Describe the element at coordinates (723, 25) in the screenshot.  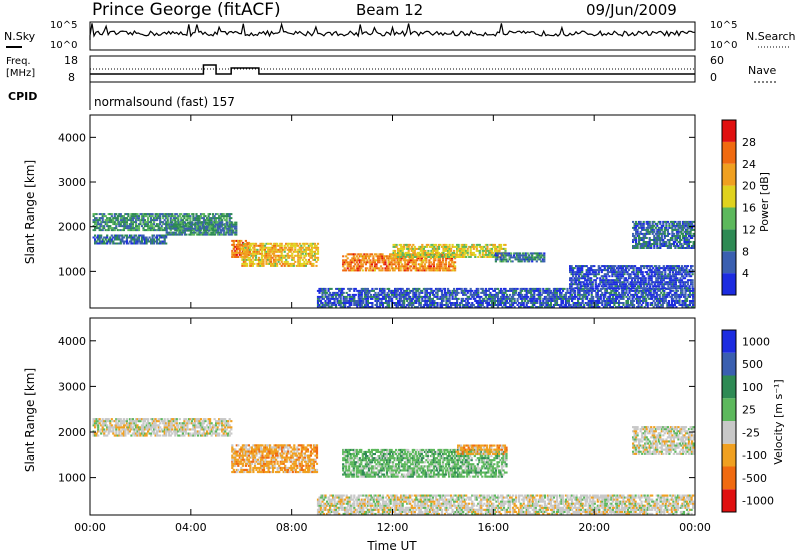
I see `noise-right-tick-top: 10^5` at that location.